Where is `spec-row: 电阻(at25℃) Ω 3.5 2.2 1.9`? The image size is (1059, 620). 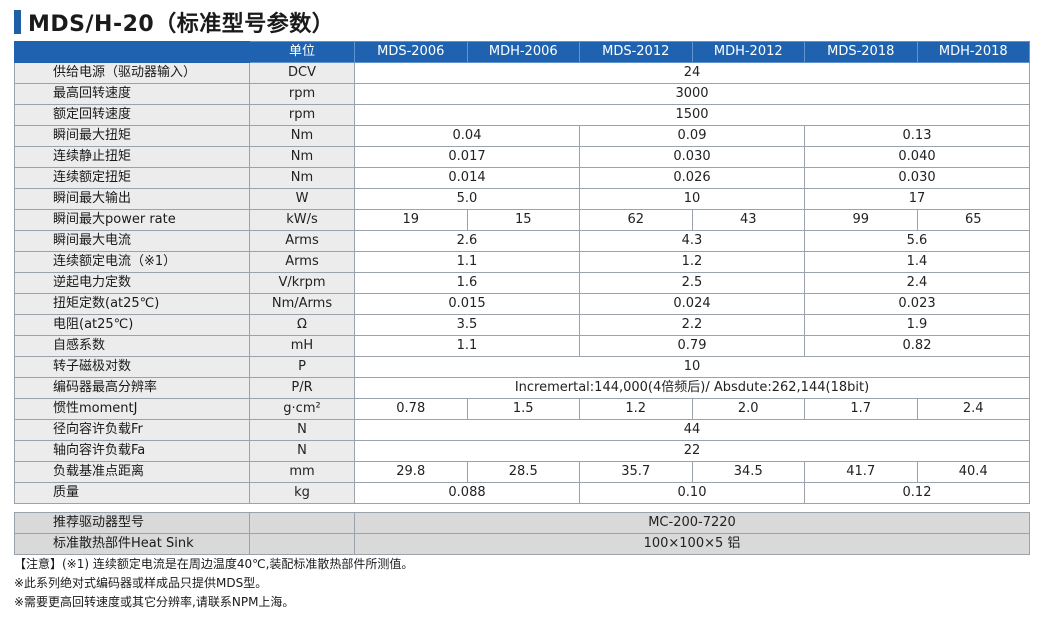 spec-row: 电阻(at25℃) Ω 3.5 2.2 1.9 is located at coordinates (522, 325).